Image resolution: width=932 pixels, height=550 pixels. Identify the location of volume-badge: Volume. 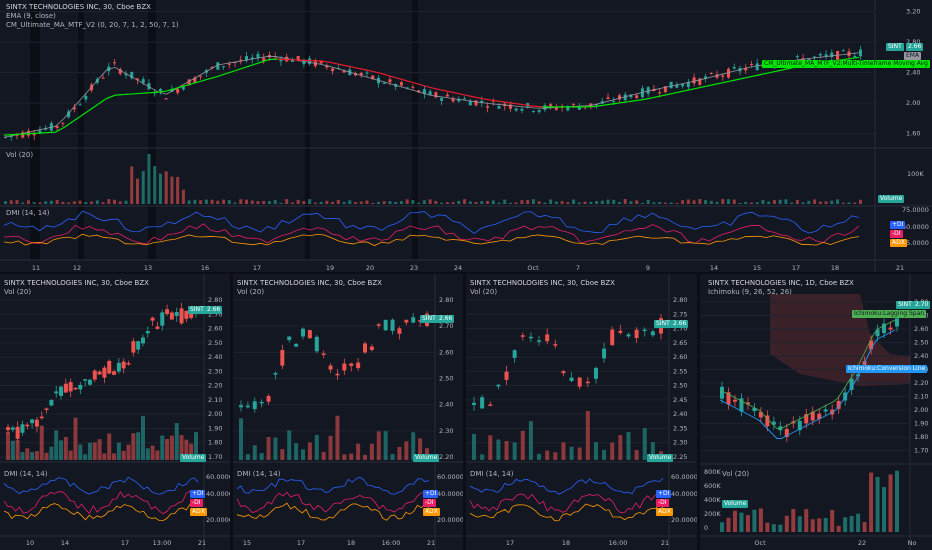
(891, 199).